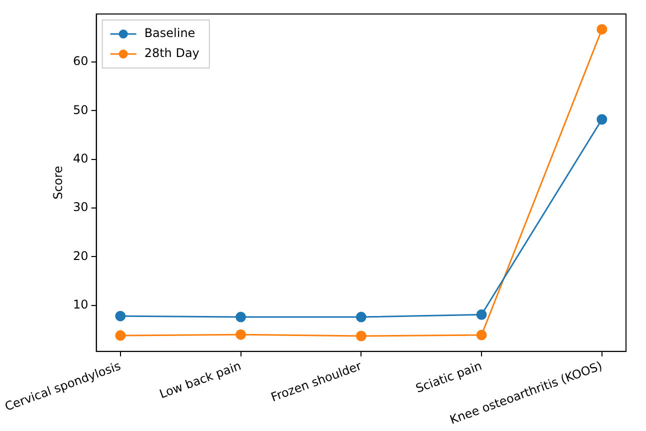  What do you see at coordinates (80, 109) in the screenshot?
I see `y-tick-label: 50` at bounding box center [80, 109].